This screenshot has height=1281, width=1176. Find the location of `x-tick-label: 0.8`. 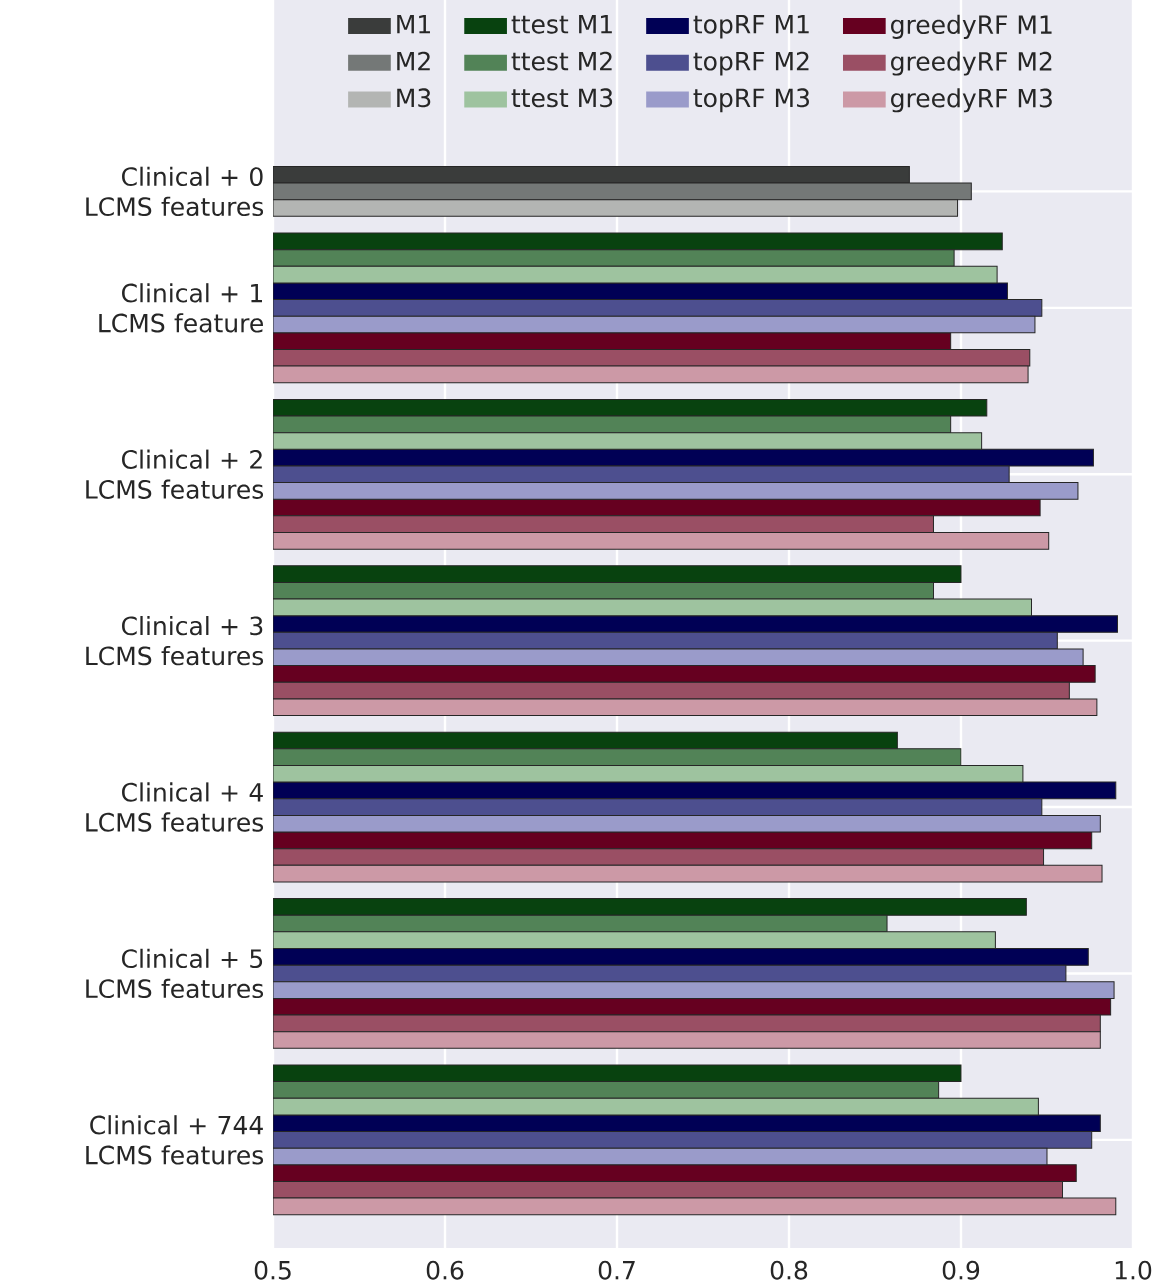

x-tick-label: 0.8 is located at coordinates (789, 1270).